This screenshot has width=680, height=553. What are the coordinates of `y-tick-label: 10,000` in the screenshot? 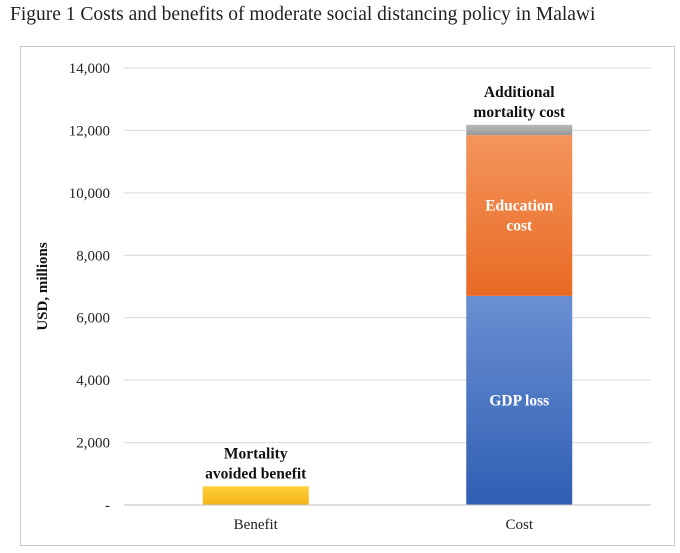 It's located at (89, 194).